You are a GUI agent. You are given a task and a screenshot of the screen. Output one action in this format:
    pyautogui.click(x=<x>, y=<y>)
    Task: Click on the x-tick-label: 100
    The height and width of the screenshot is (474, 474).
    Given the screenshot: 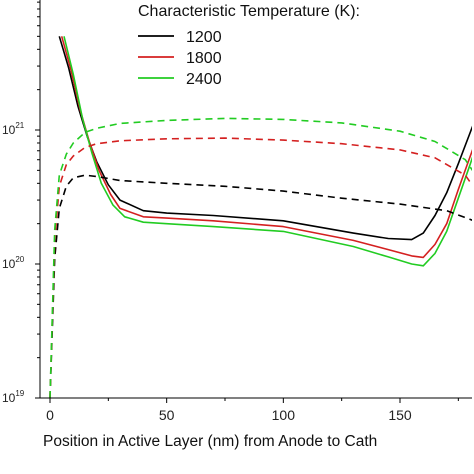 What is the action you would take?
    pyautogui.click(x=284, y=415)
    